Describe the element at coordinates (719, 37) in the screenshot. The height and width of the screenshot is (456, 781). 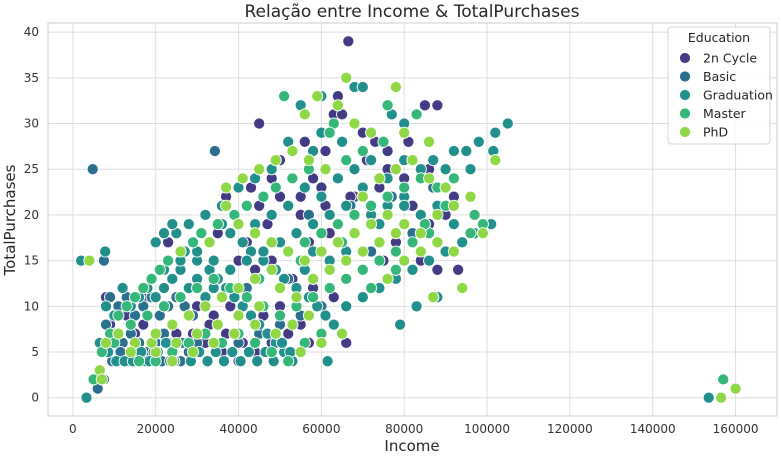
I see `legend-title: Education` at that location.